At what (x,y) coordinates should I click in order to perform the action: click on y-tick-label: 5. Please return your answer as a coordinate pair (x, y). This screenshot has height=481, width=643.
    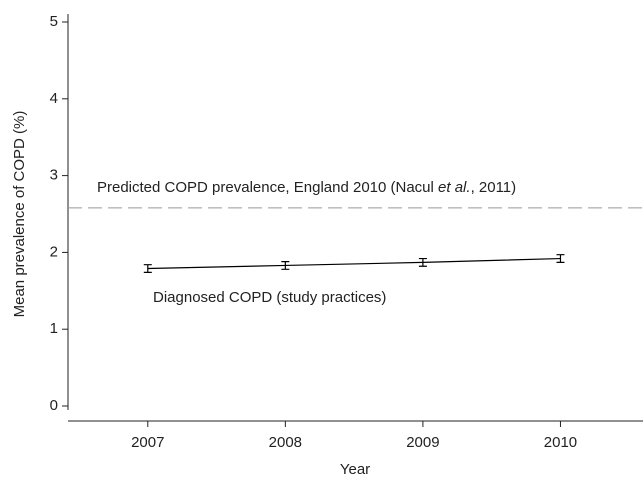
    Looking at the image, I should click on (54, 21).